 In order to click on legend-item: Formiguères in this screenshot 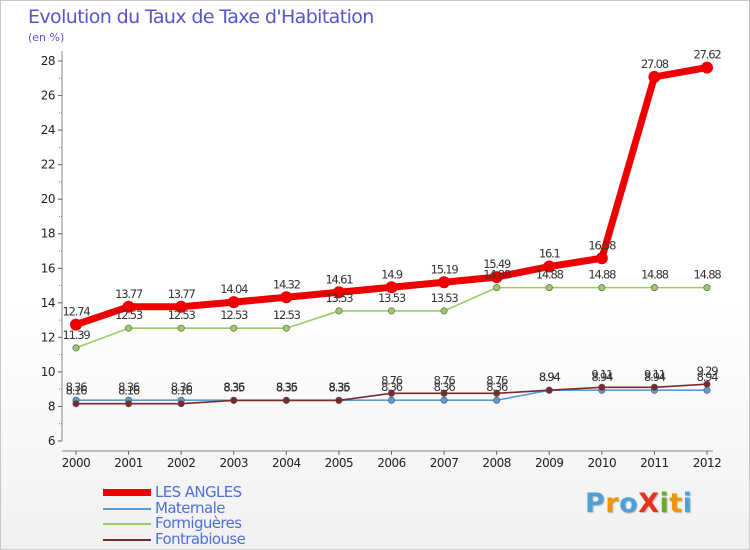, I will do `click(218, 523)`.